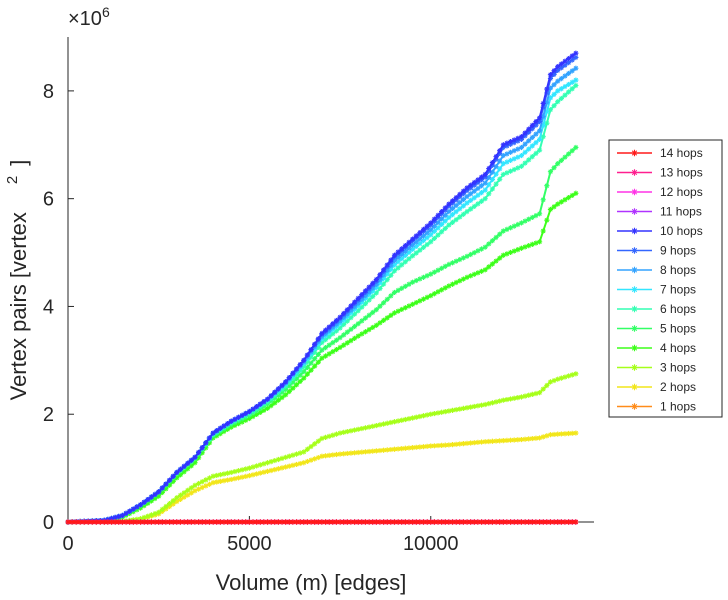 The height and width of the screenshot is (600, 728). Describe the element at coordinates (48, 523) in the screenshot. I see `y-tick-label: 0` at that location.